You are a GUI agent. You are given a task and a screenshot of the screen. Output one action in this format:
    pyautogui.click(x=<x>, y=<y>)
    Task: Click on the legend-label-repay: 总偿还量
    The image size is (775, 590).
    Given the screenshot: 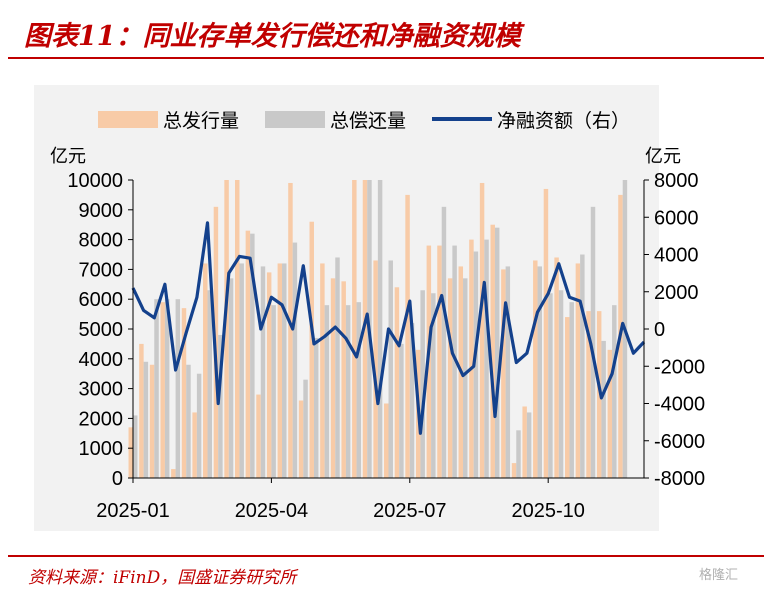 What is the action you would take?
    pyautogui.click(x=368, y=121)
    